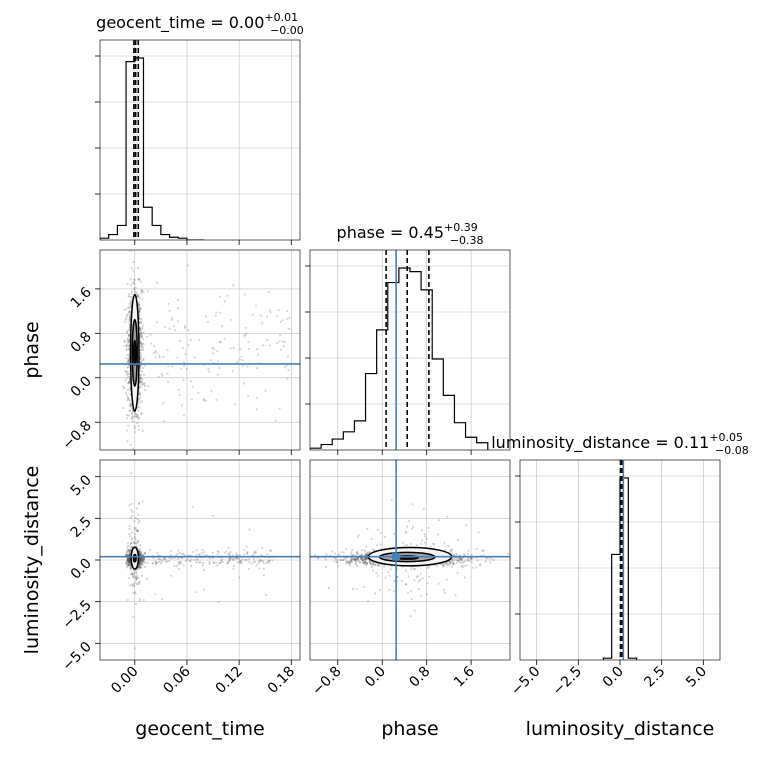  Describe the element at coordinates (696, 677) in the screenshot. I see `x-tick-label: 5.0` at that location.